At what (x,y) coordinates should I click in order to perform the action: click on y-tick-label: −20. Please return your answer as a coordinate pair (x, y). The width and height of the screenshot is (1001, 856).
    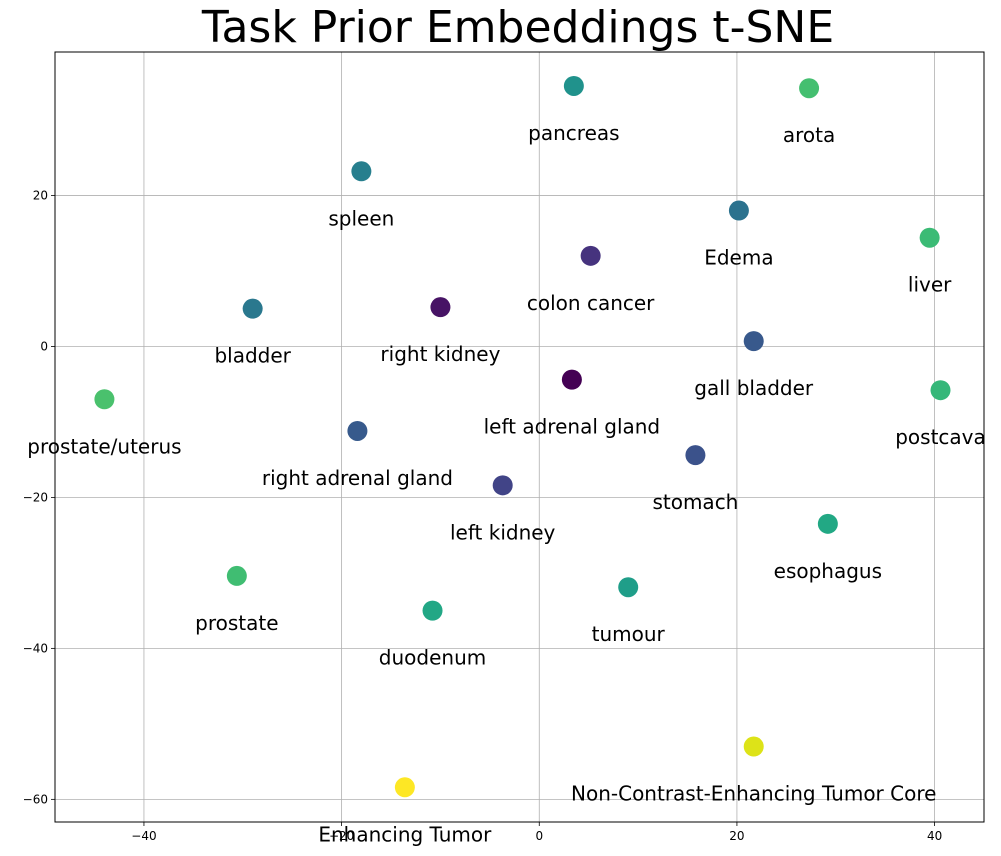
    Looking at the image, I should click on (35, 497).